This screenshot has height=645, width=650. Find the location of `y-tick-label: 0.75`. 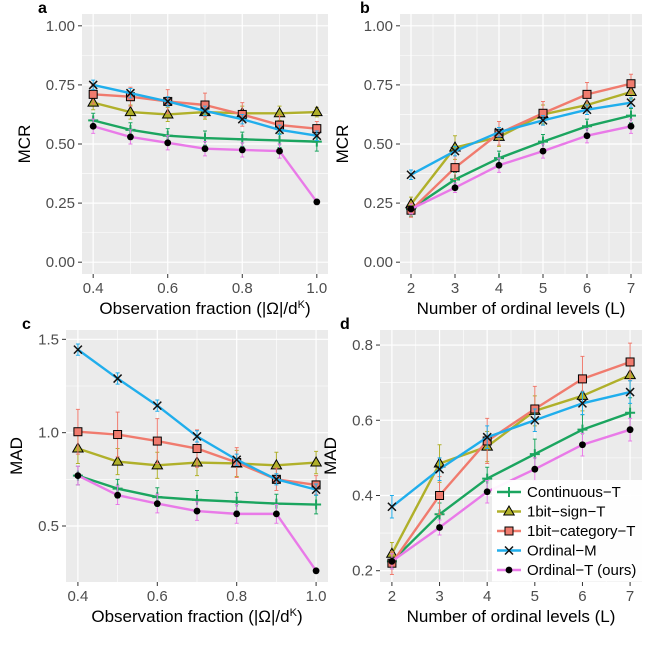

y-tick-label: 0.75 is located at coordinates (378, 85).